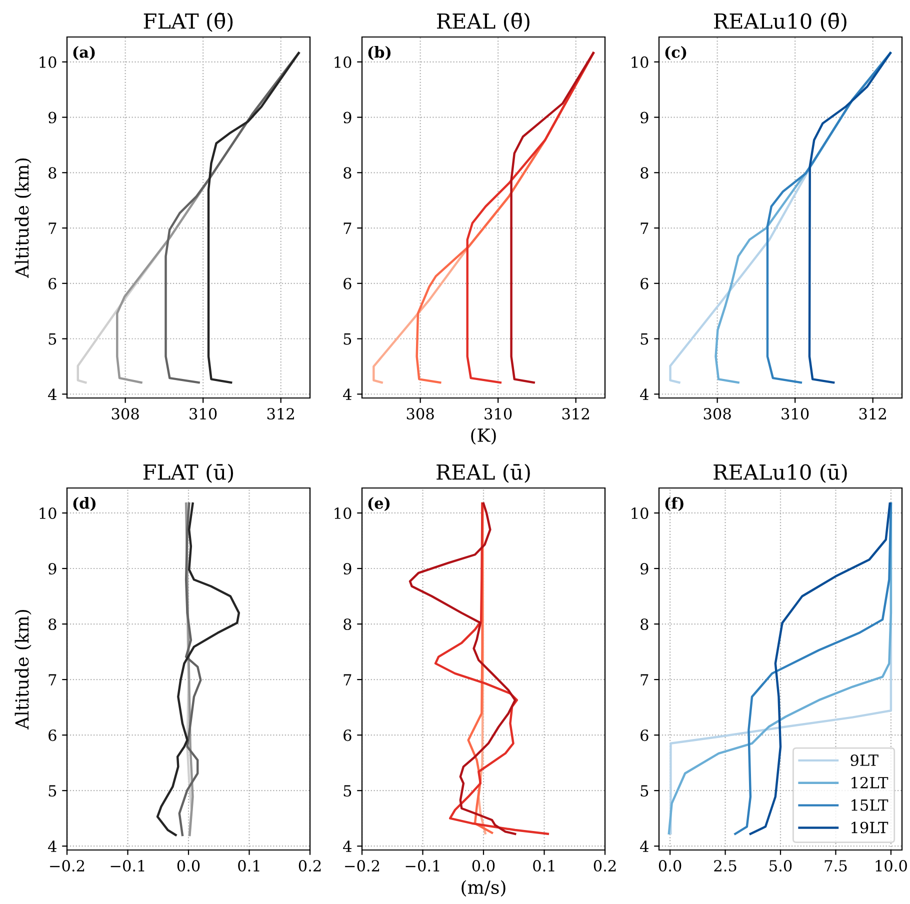 This screenshot has height=904, width=910. Describe the element at coordinates (870, 805) in the screenshot. I see `legend-label: 15LT` at that location.